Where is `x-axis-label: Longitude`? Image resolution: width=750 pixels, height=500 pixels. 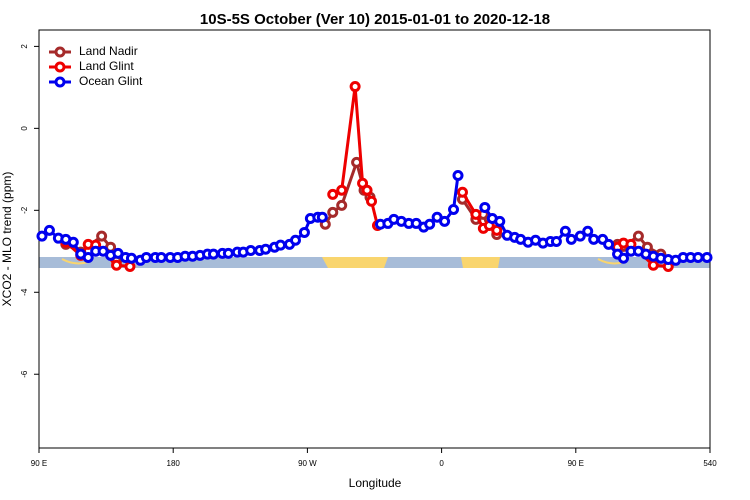
x-axis-label: Longitude is located at coordinates (375, 483).